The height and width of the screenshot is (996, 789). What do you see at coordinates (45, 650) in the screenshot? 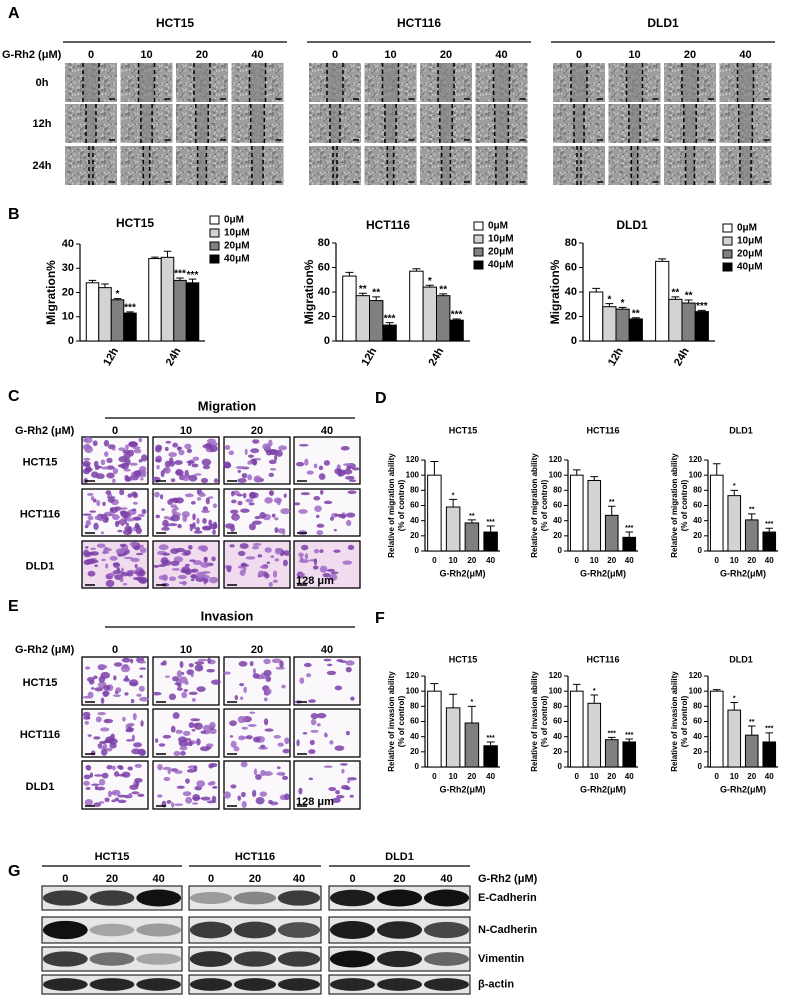
I see `dose-label: G-Rh2 (μM)` at bounding box center [45, 650].